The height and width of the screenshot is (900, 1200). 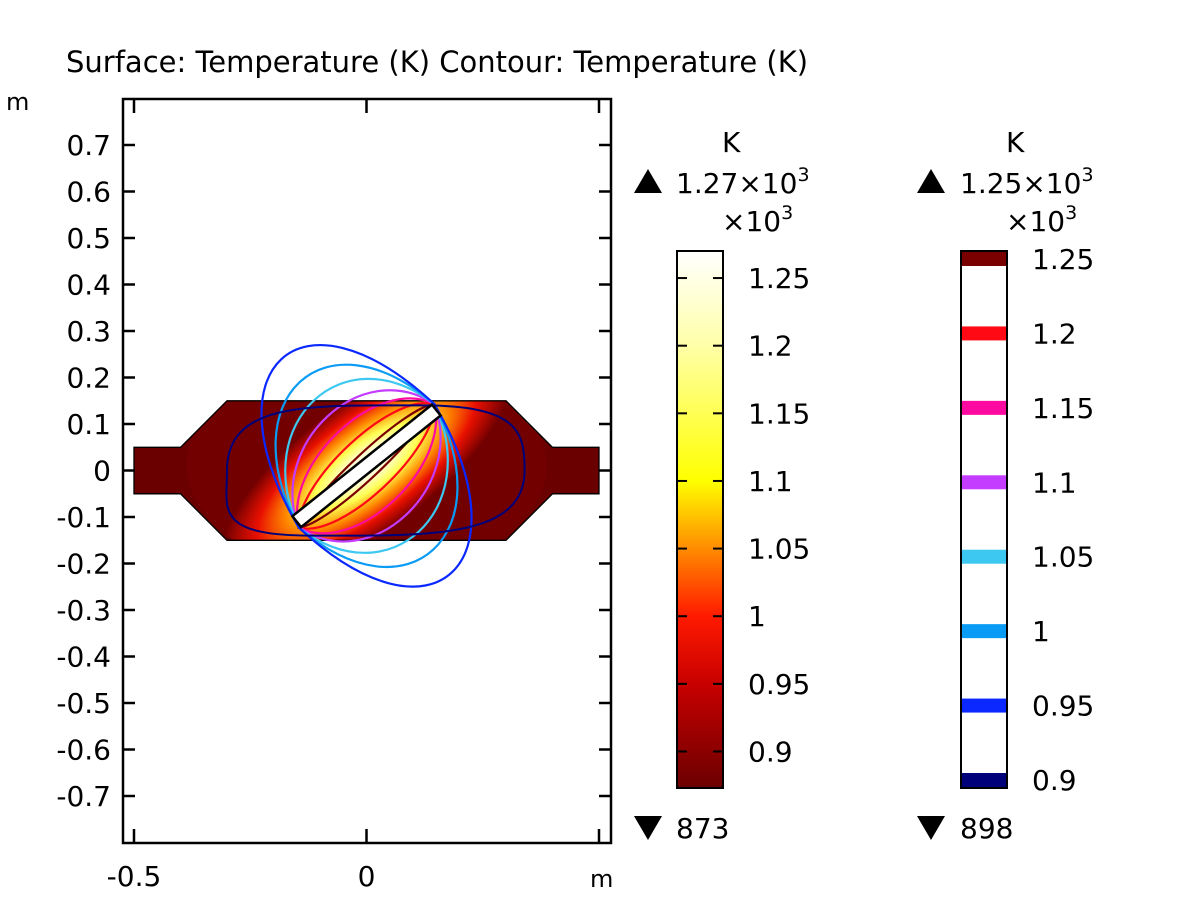 I want to click on y-tick-label: 0.7, so click(x=88, y=145).